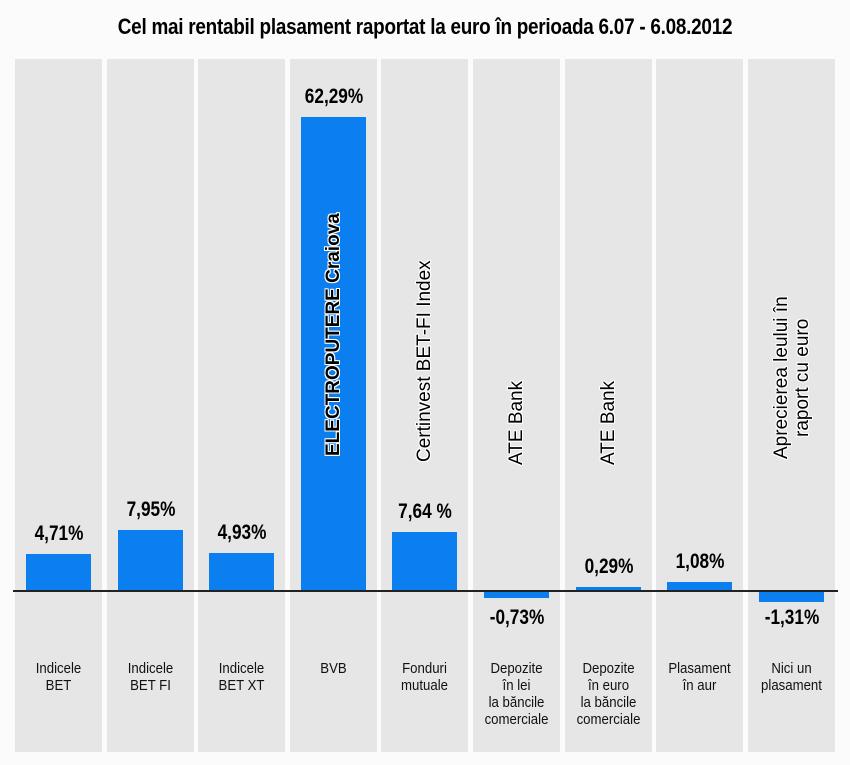 The height and width of the screenshot is (765, 850). Describe the element at coordinates (791, 617) in the screenshot. I see `data-label: -1,31%` at that location.